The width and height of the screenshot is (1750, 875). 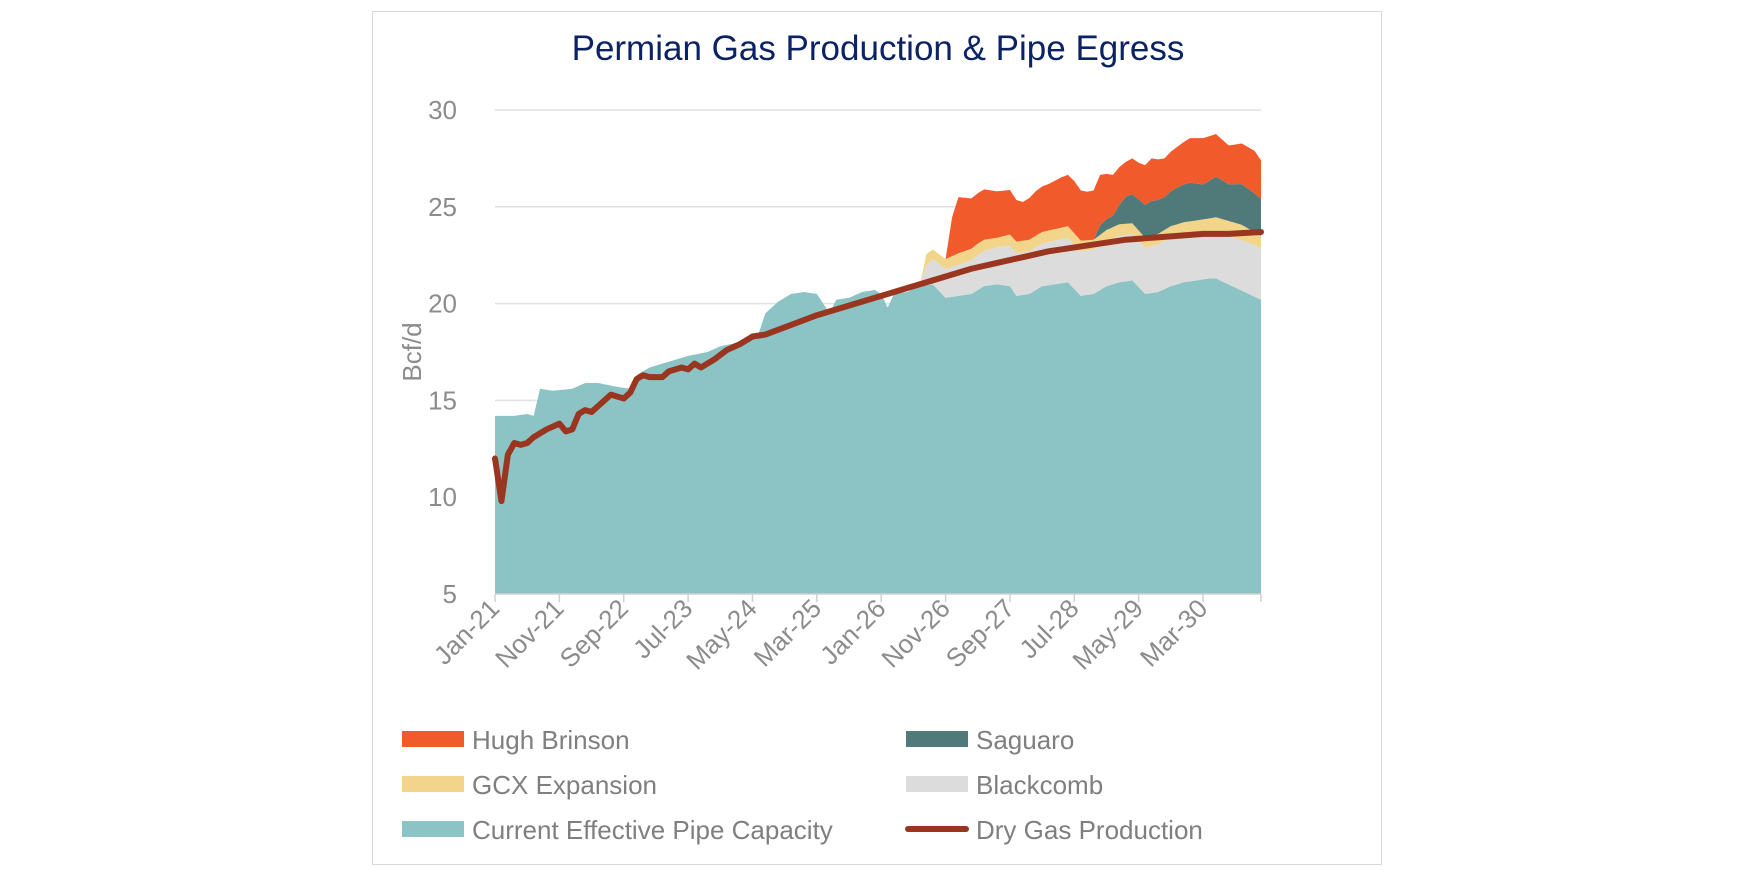 I want to click on y-tick-label: 10, so click(x=442, y=497).